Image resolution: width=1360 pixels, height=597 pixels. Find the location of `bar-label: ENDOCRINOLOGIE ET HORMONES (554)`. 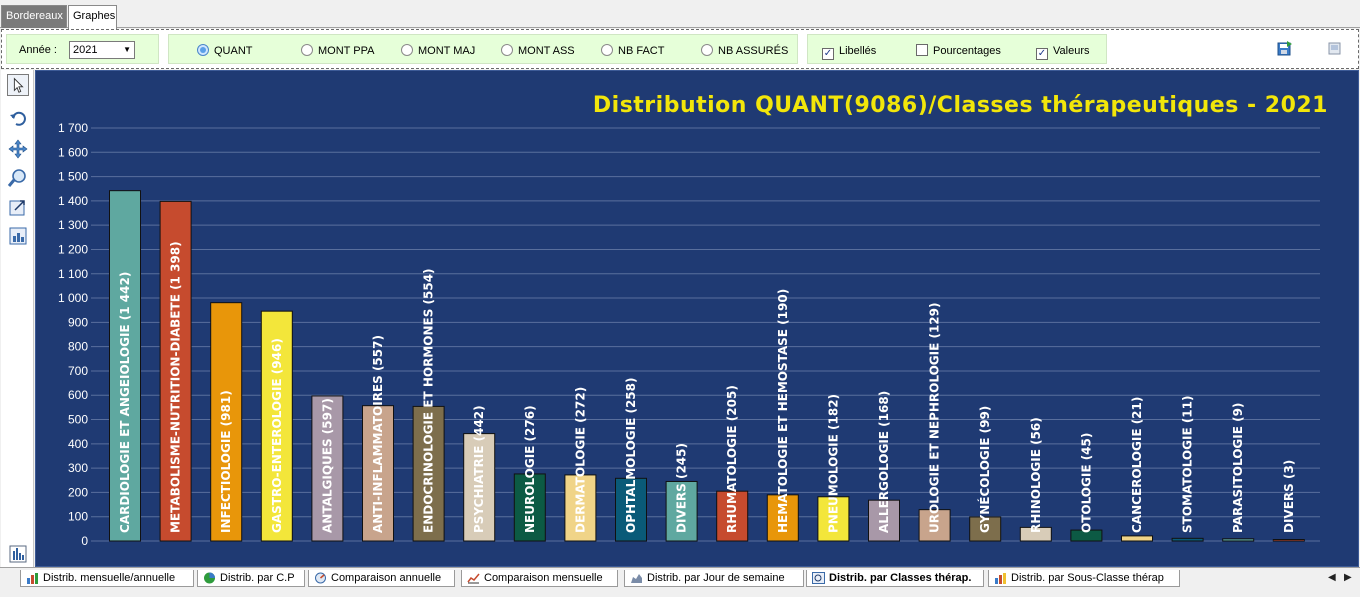

bar-label: ENDOCRINOLOGIE ET HORMONES (554) is located at coordinates (429, 400).